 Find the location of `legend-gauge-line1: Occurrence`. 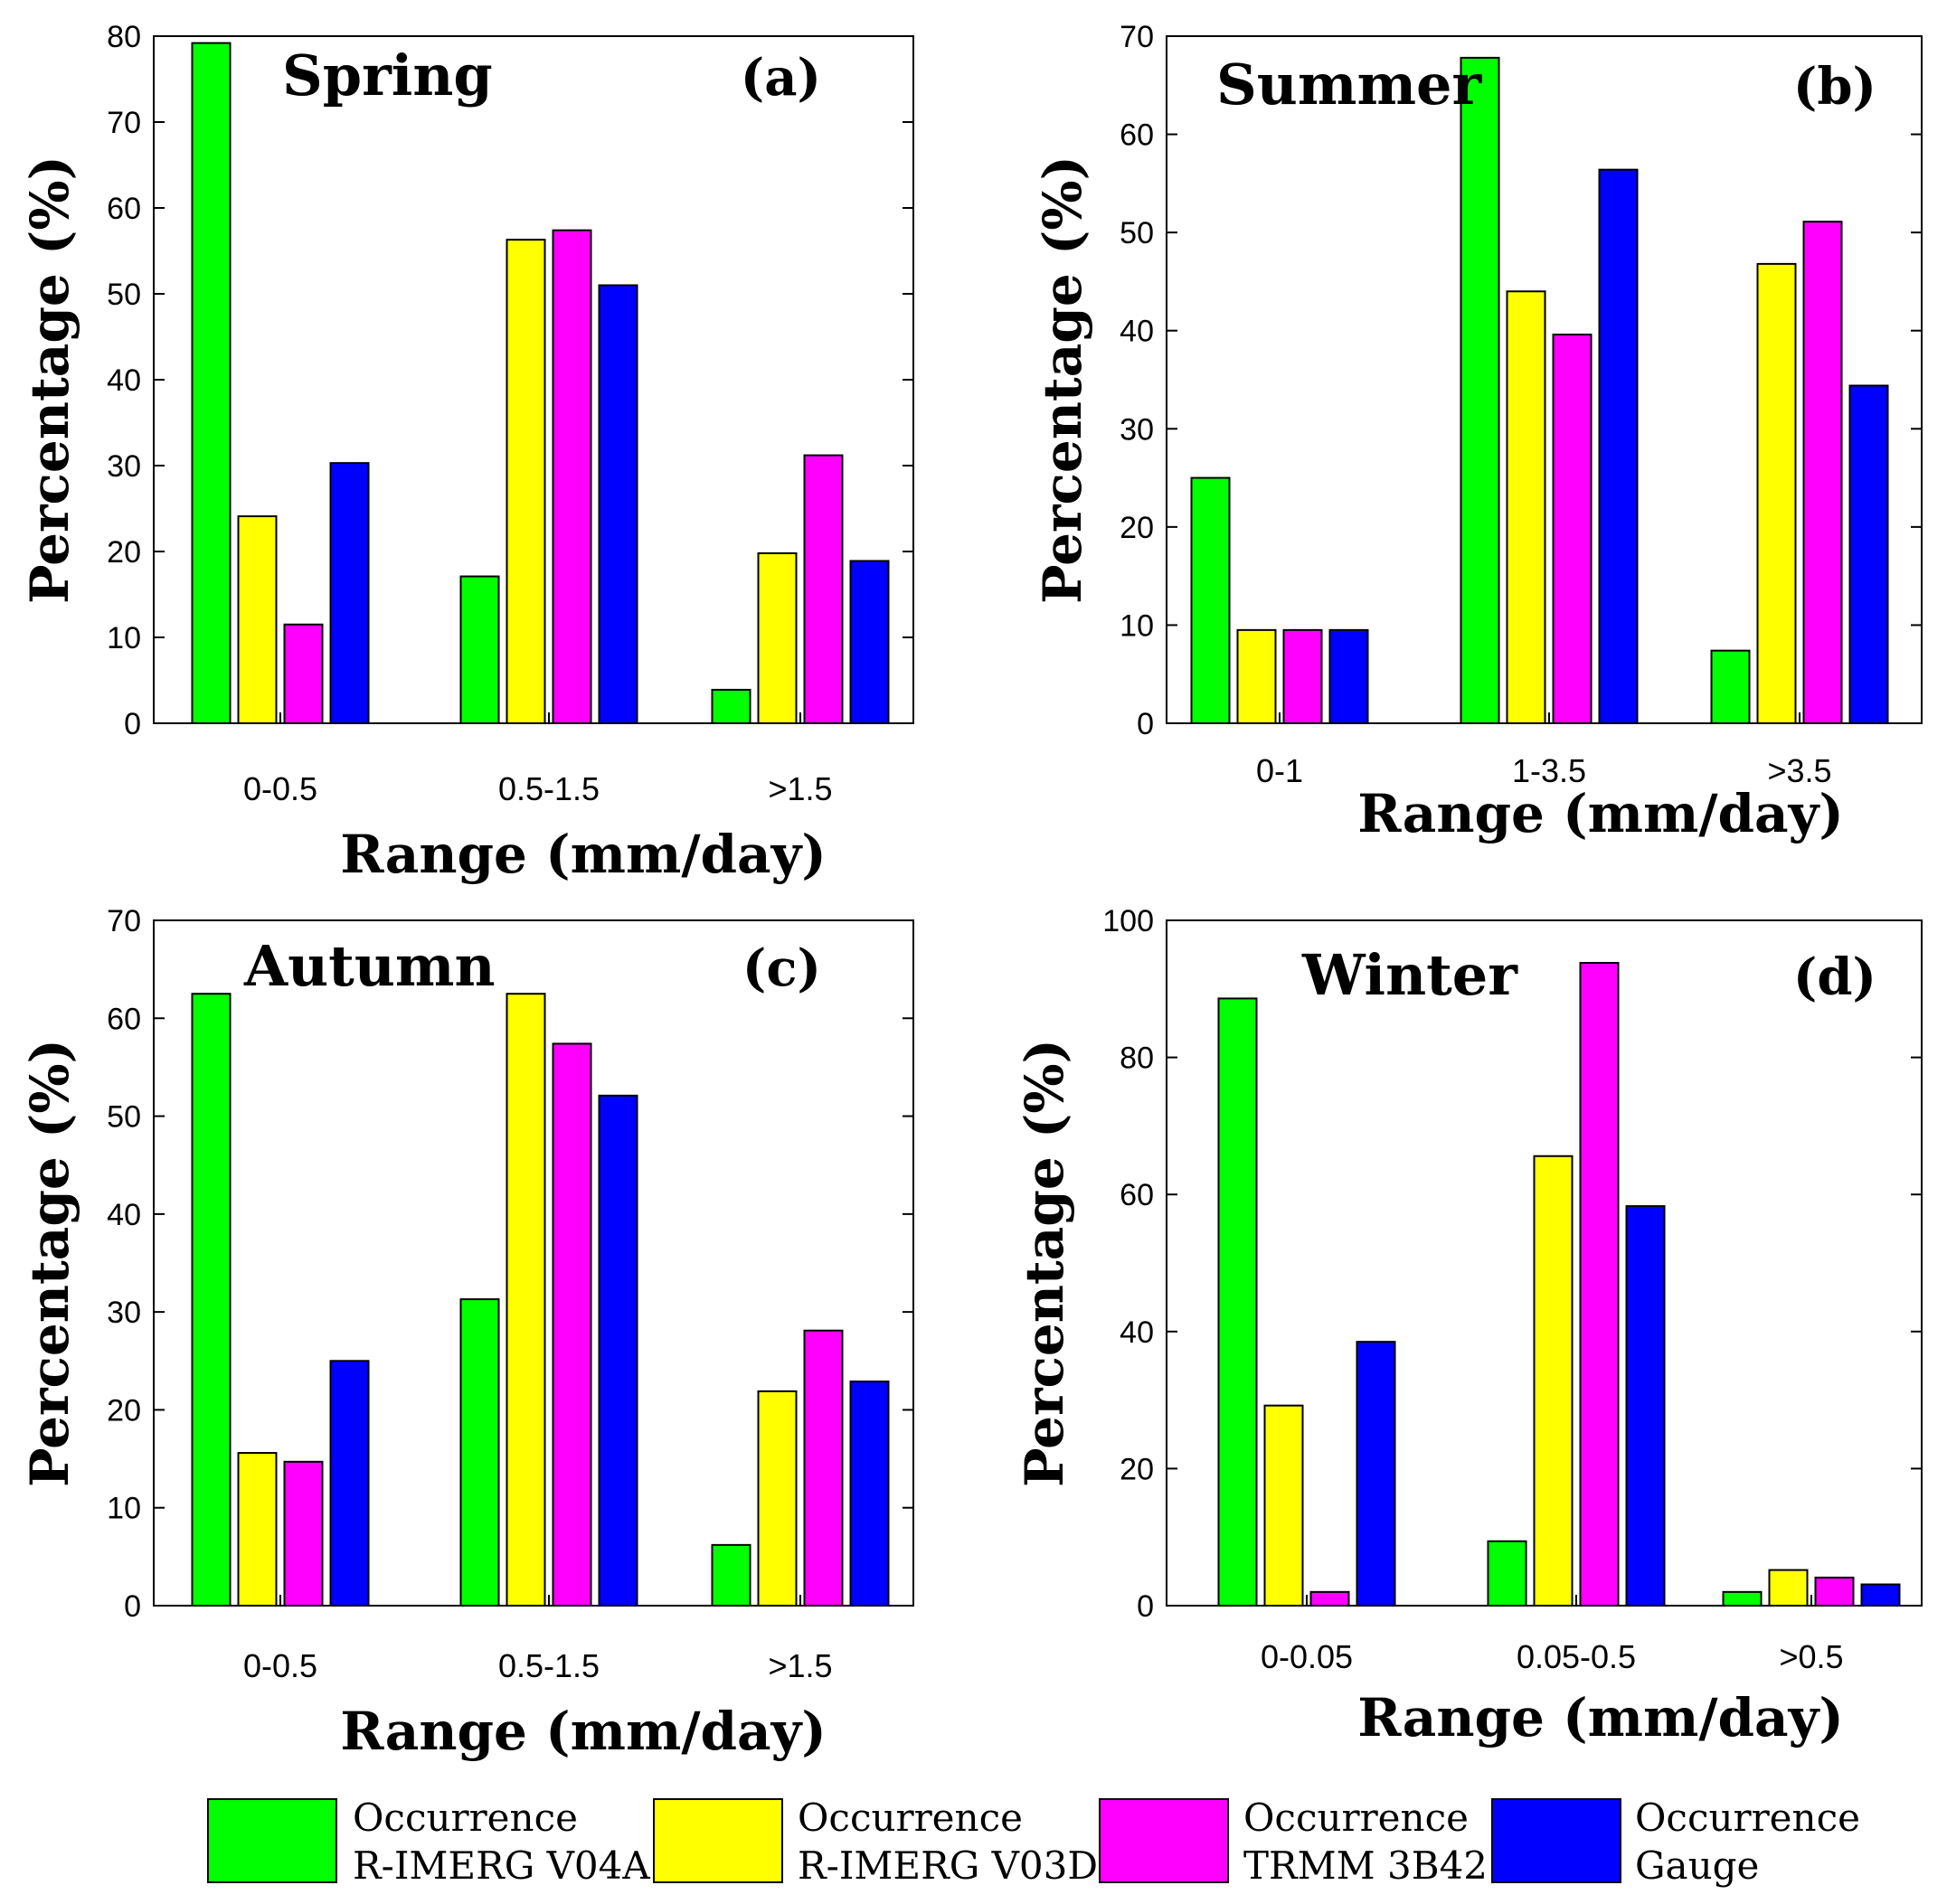

legend-gauge-line1: Occurrence is located at coordinates (1747, 1818).